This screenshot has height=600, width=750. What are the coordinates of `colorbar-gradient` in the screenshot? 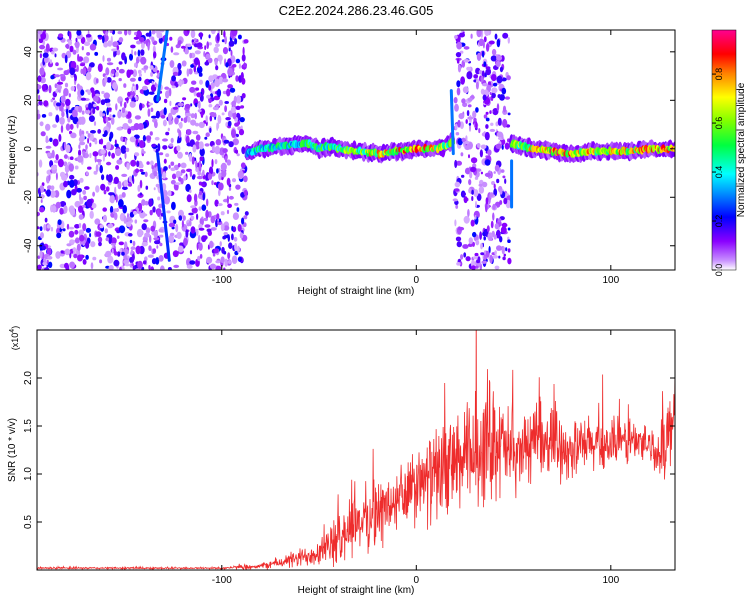 It's located at (724, 150).